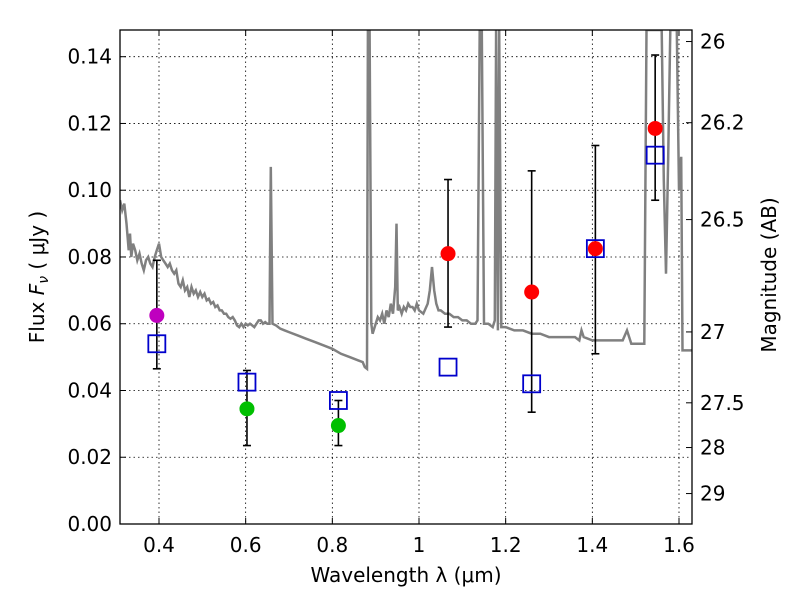  I want to click on y-tick-label: 0.08, so click(89, 257).